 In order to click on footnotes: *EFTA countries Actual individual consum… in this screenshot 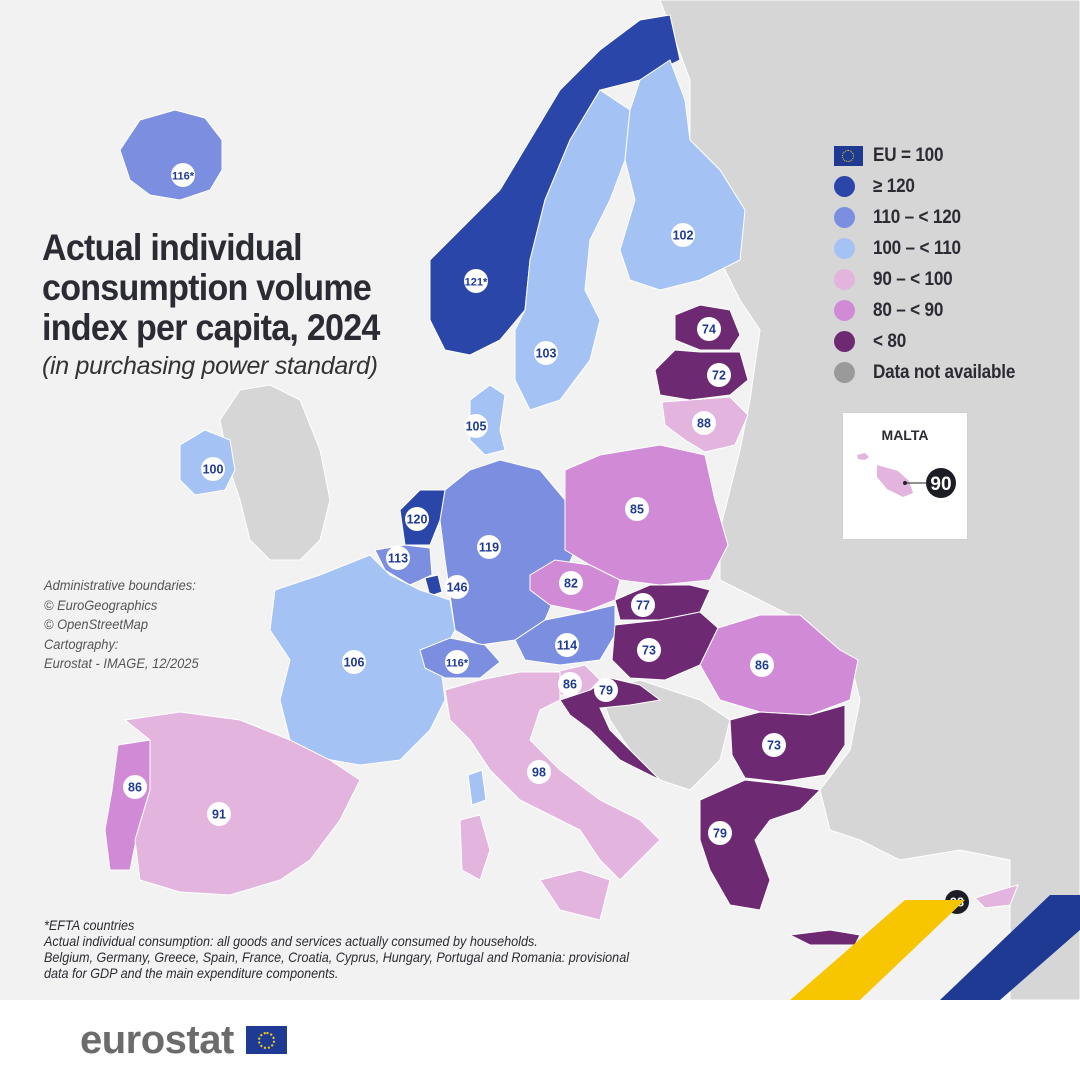, I will do `click(336, 949)`.